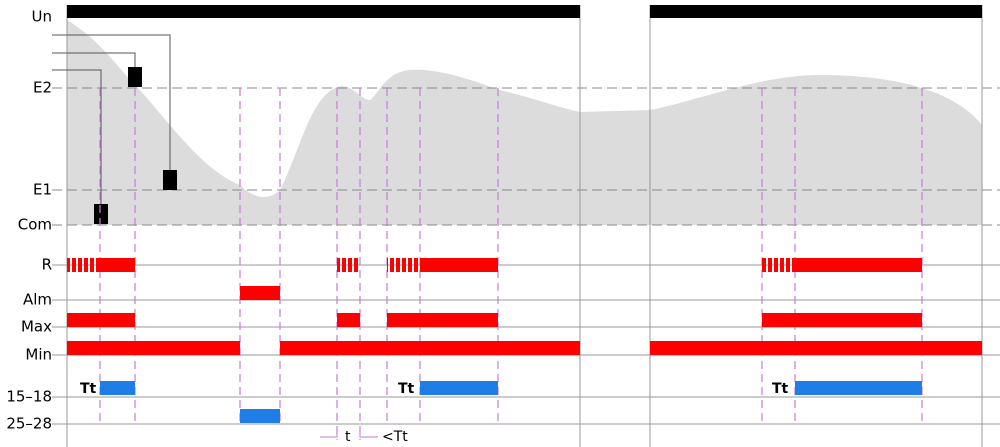  What do you see at coordinates (29, 424) in the screenshot?
I see `row-label: 25–28` at bounding box center [29, 424].